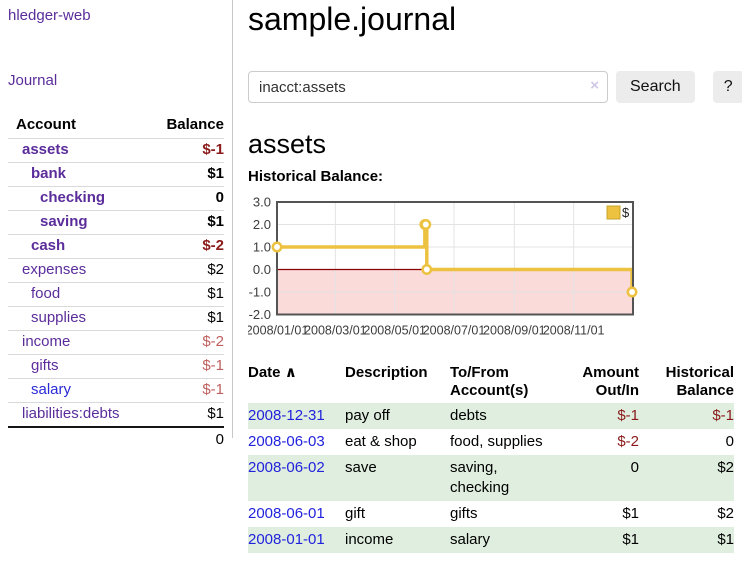 Image resolution: width=742 pixels, height=582 pixels. I want to click on account-row: saving $1, so click(116, 222).